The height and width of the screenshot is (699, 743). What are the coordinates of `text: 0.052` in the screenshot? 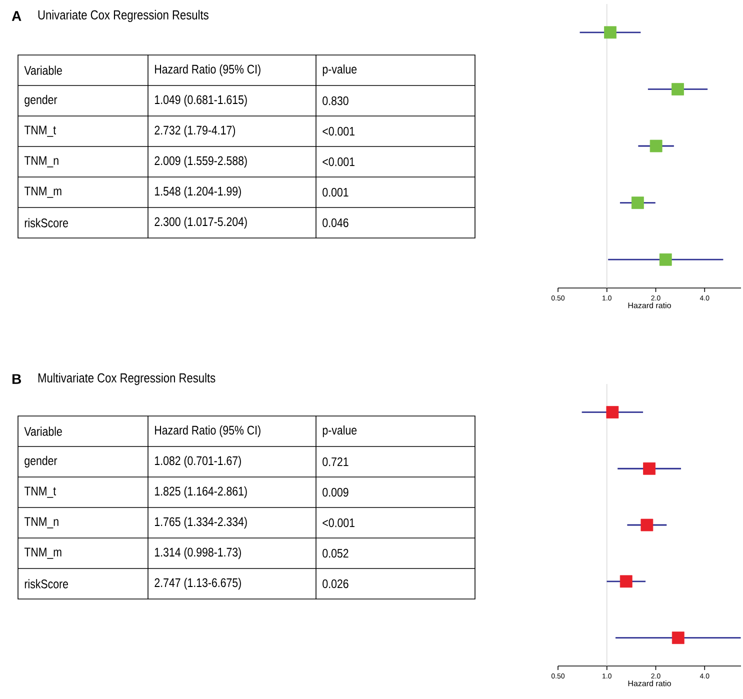 It's located at (335, 553).